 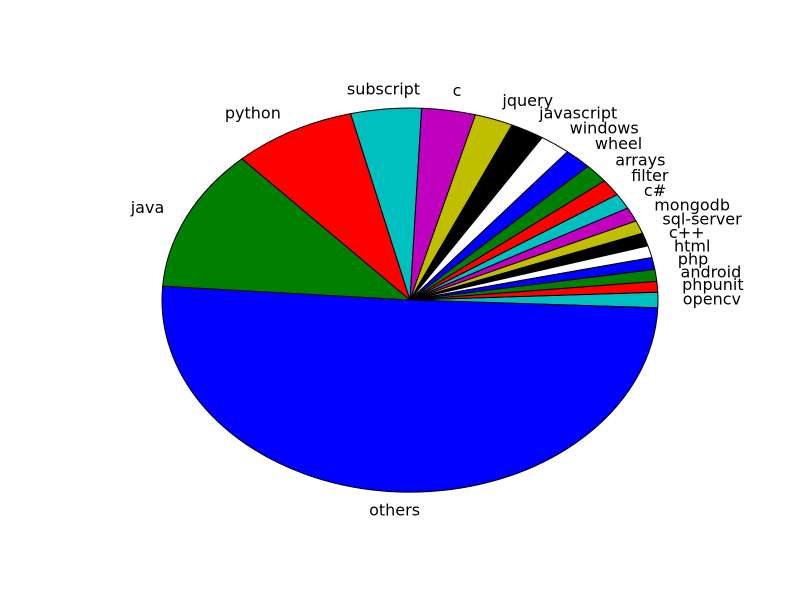 I want to click on slice-label-opencv: opencv, so click(x=712, y=299).